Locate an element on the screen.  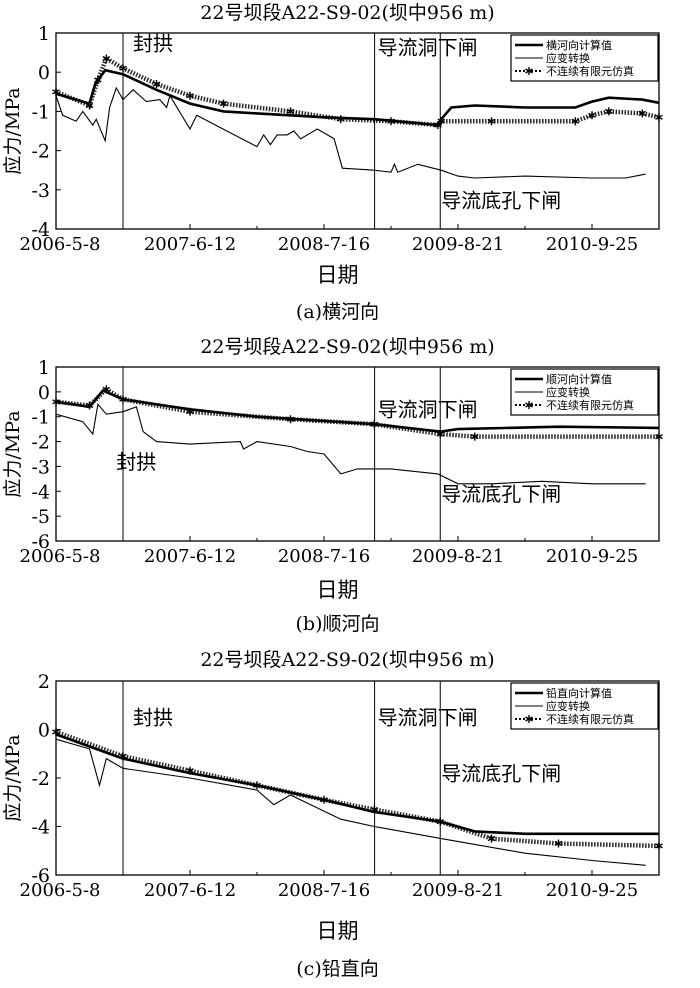
y-tick-label: -1 is located at coordinates (40, 112).